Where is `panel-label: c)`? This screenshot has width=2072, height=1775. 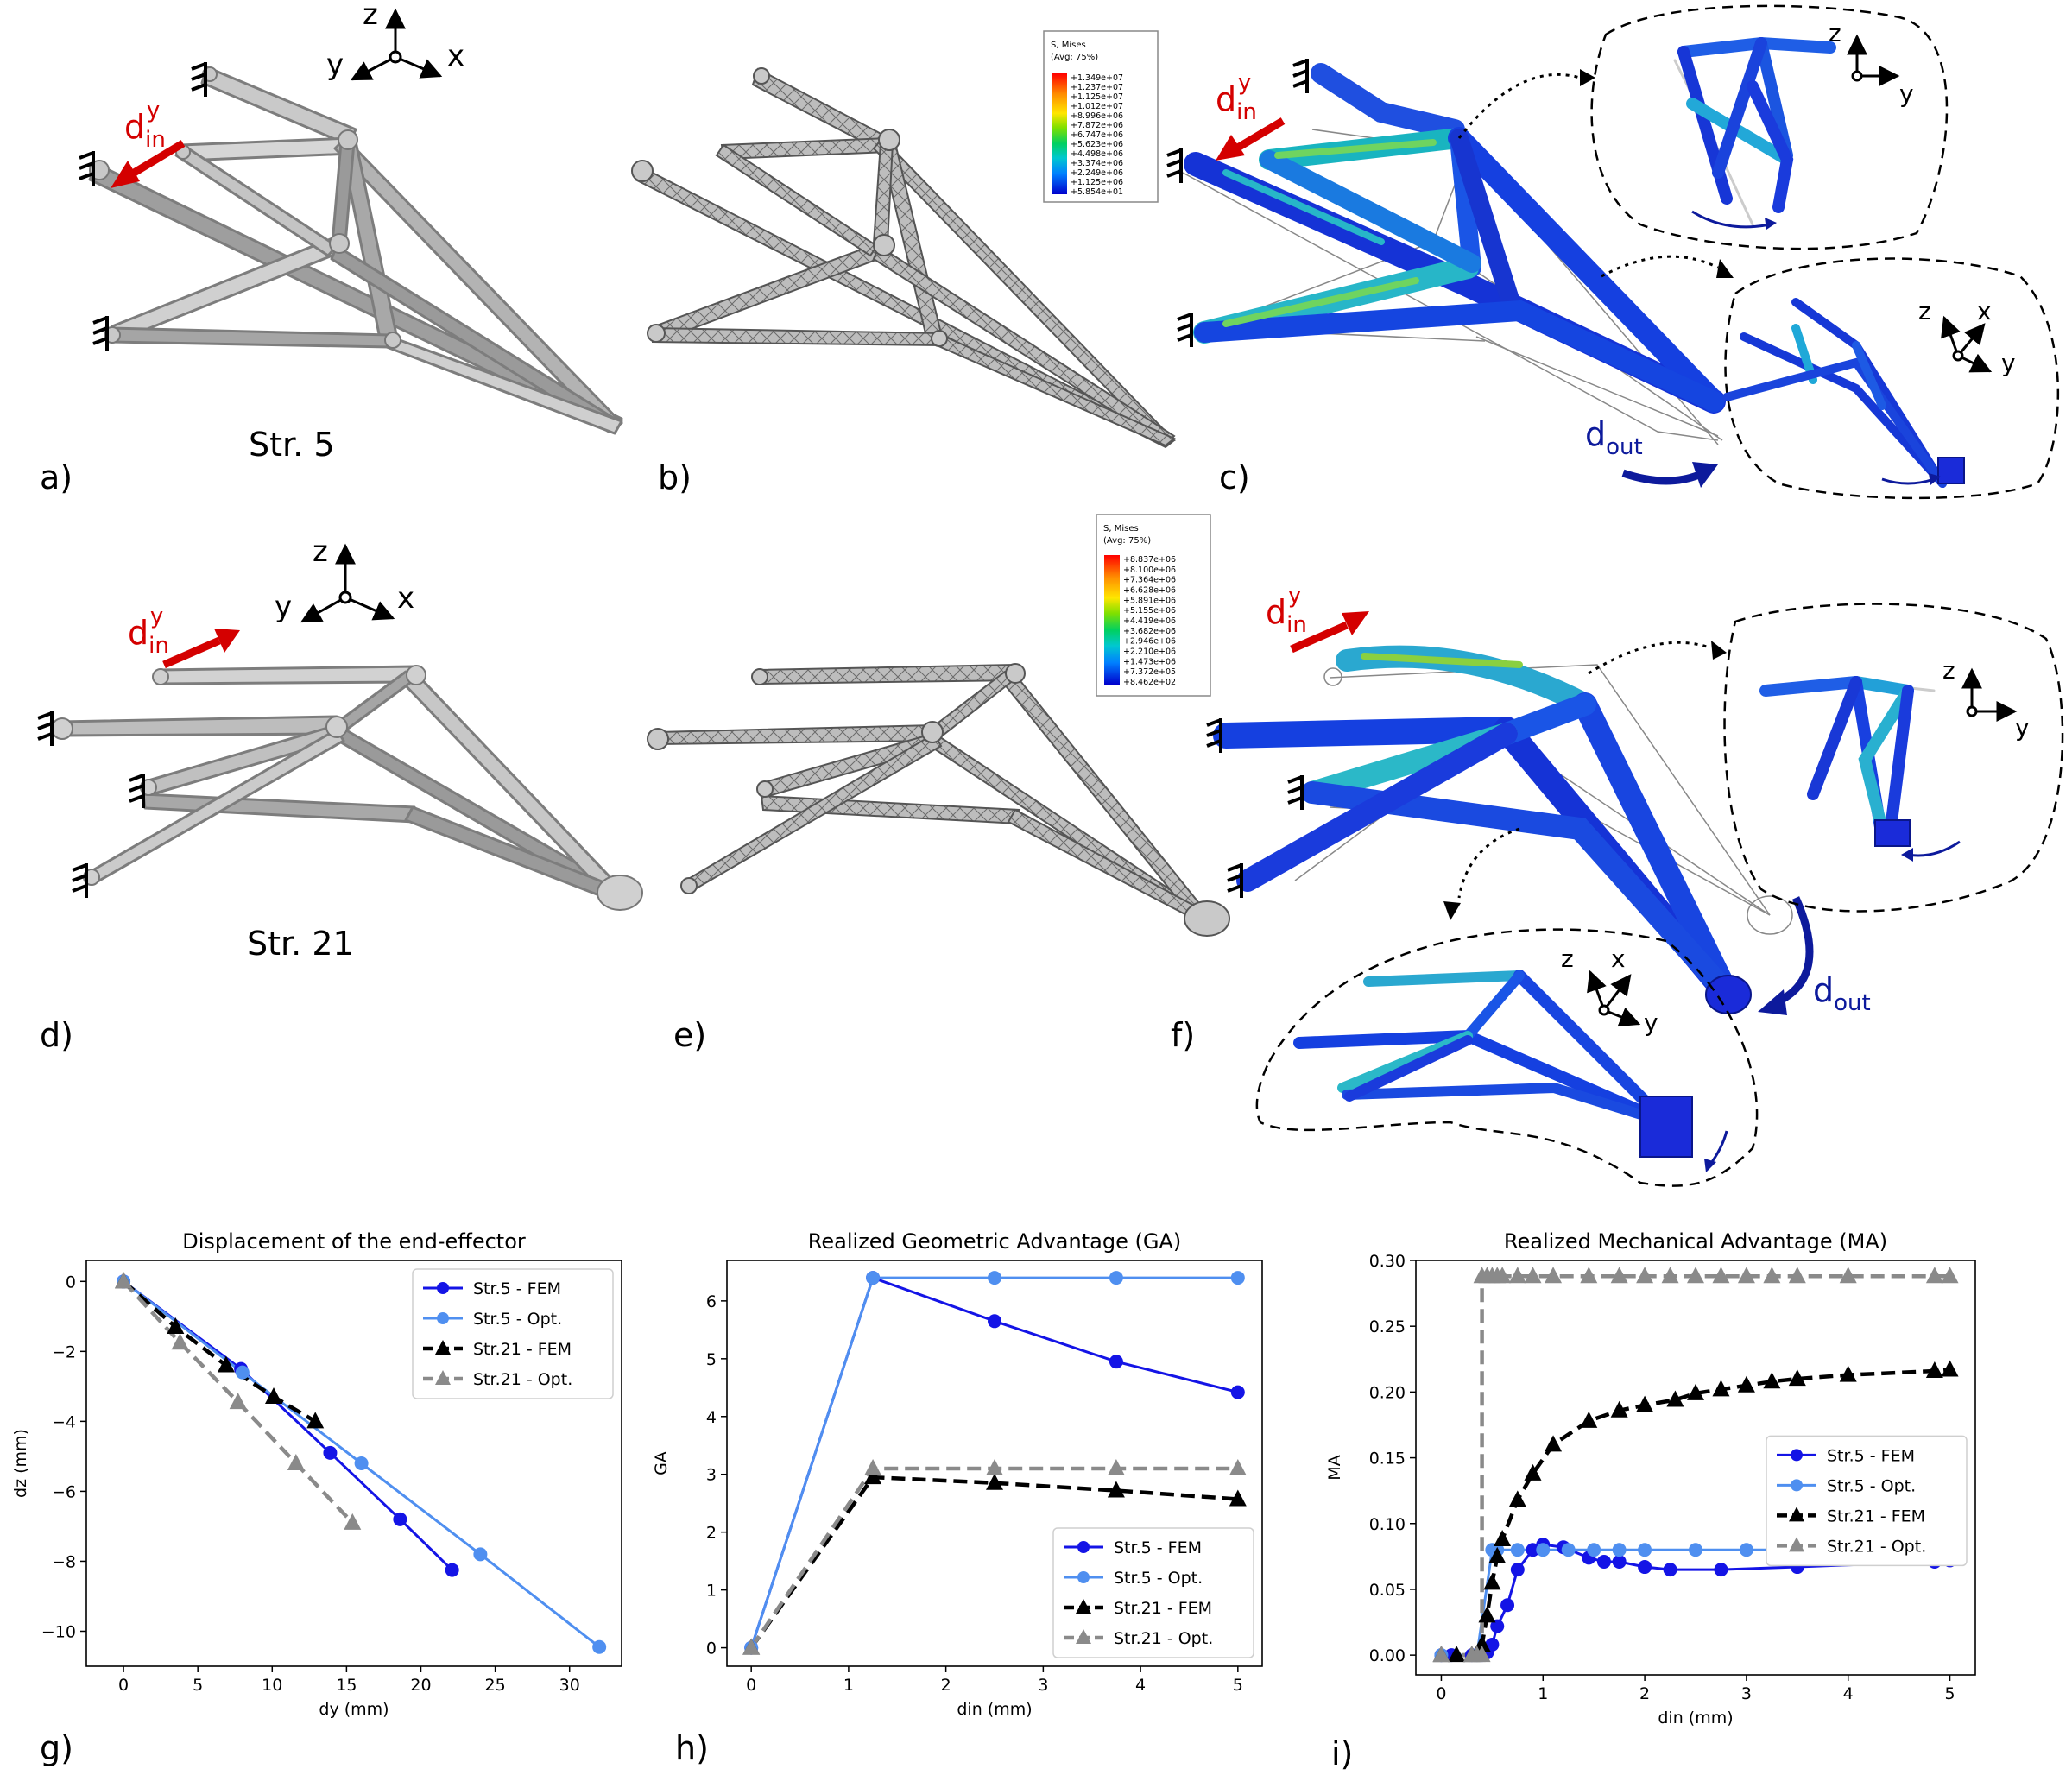
panel-label: c) is located at coordinates (1234, 477).